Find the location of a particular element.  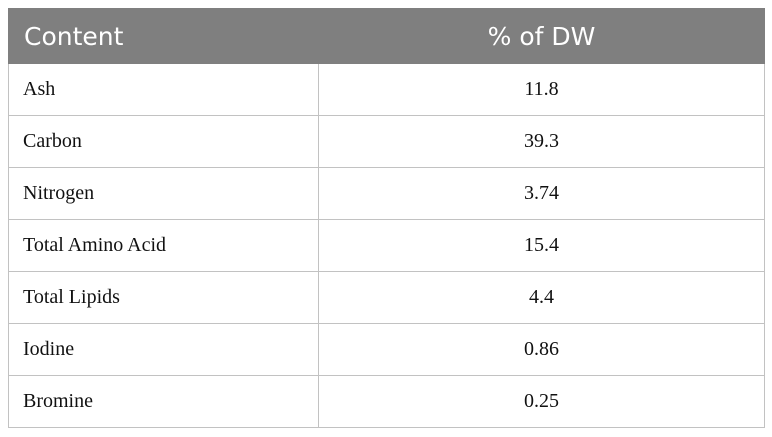

row-label: Nitrogen is located at coordinates (163, 193).